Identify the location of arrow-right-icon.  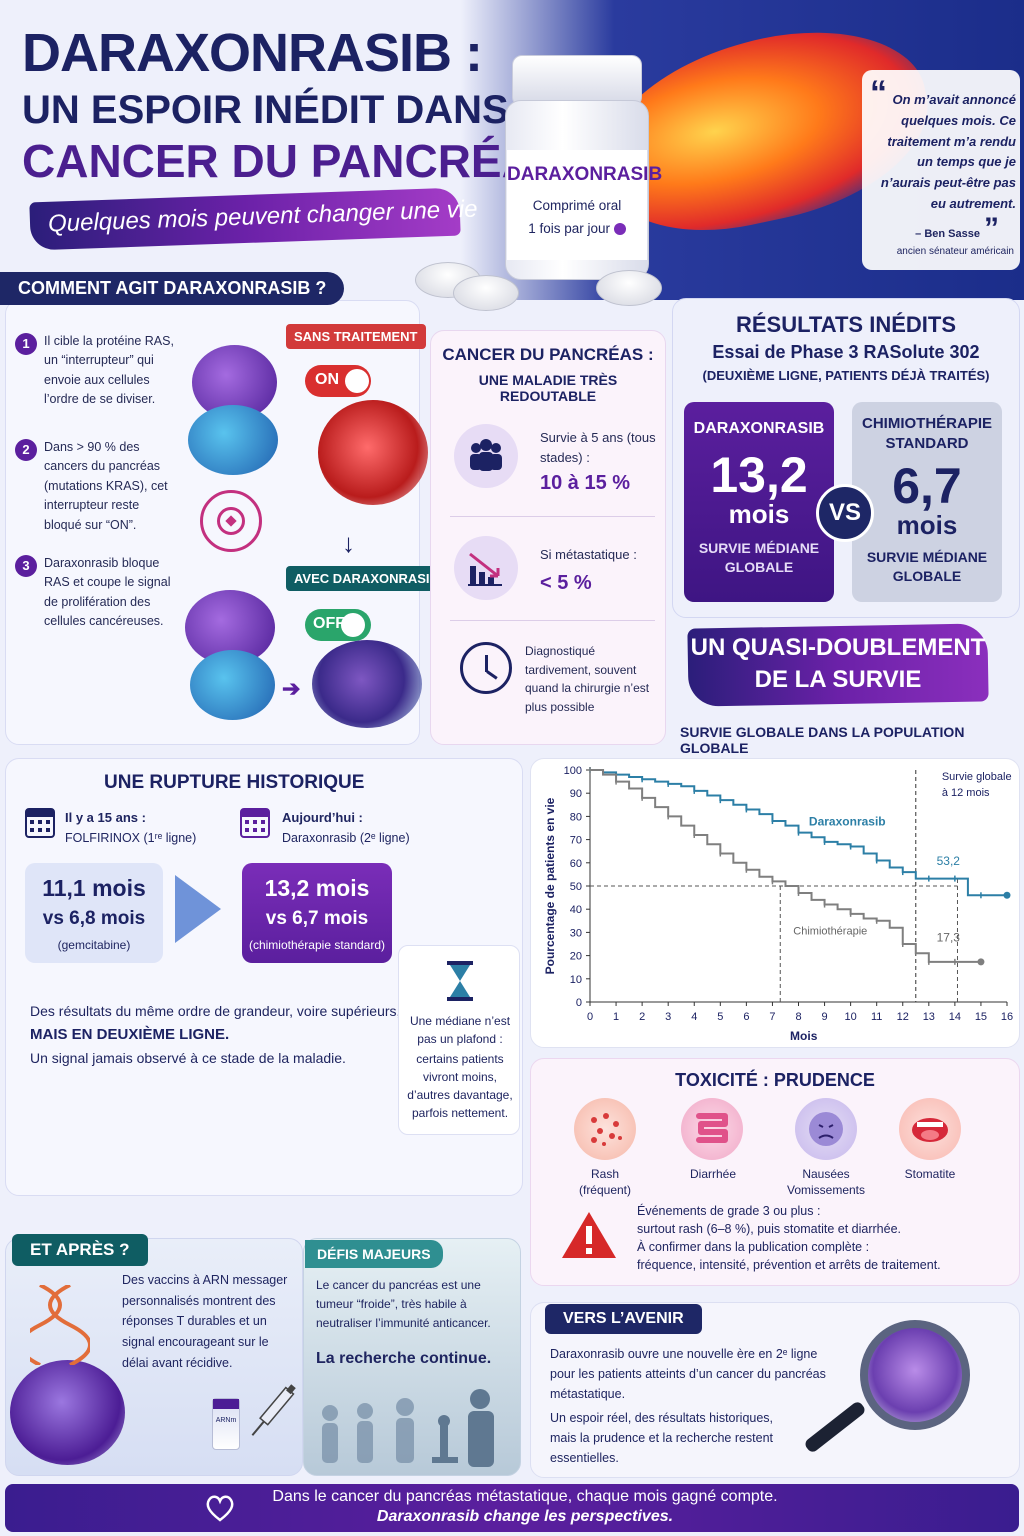
(198, 909).